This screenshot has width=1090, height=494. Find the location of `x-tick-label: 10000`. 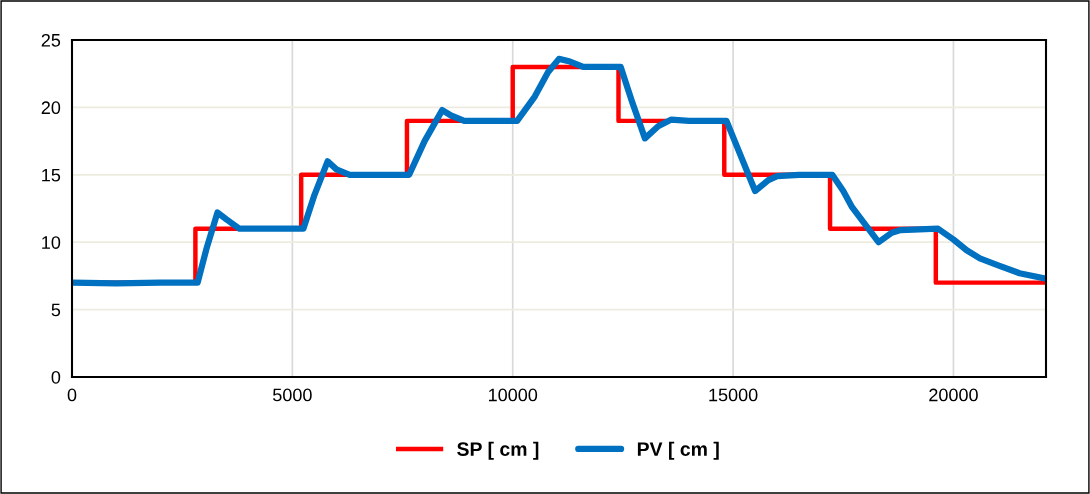

x-tick-label: 10000 is located at coordinates (513, 395).